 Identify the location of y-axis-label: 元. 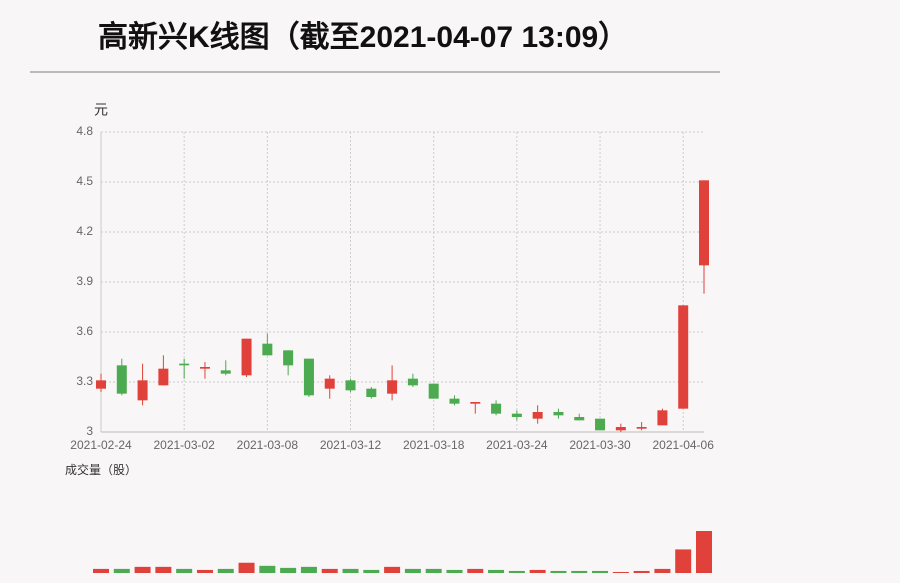
(101, 110).